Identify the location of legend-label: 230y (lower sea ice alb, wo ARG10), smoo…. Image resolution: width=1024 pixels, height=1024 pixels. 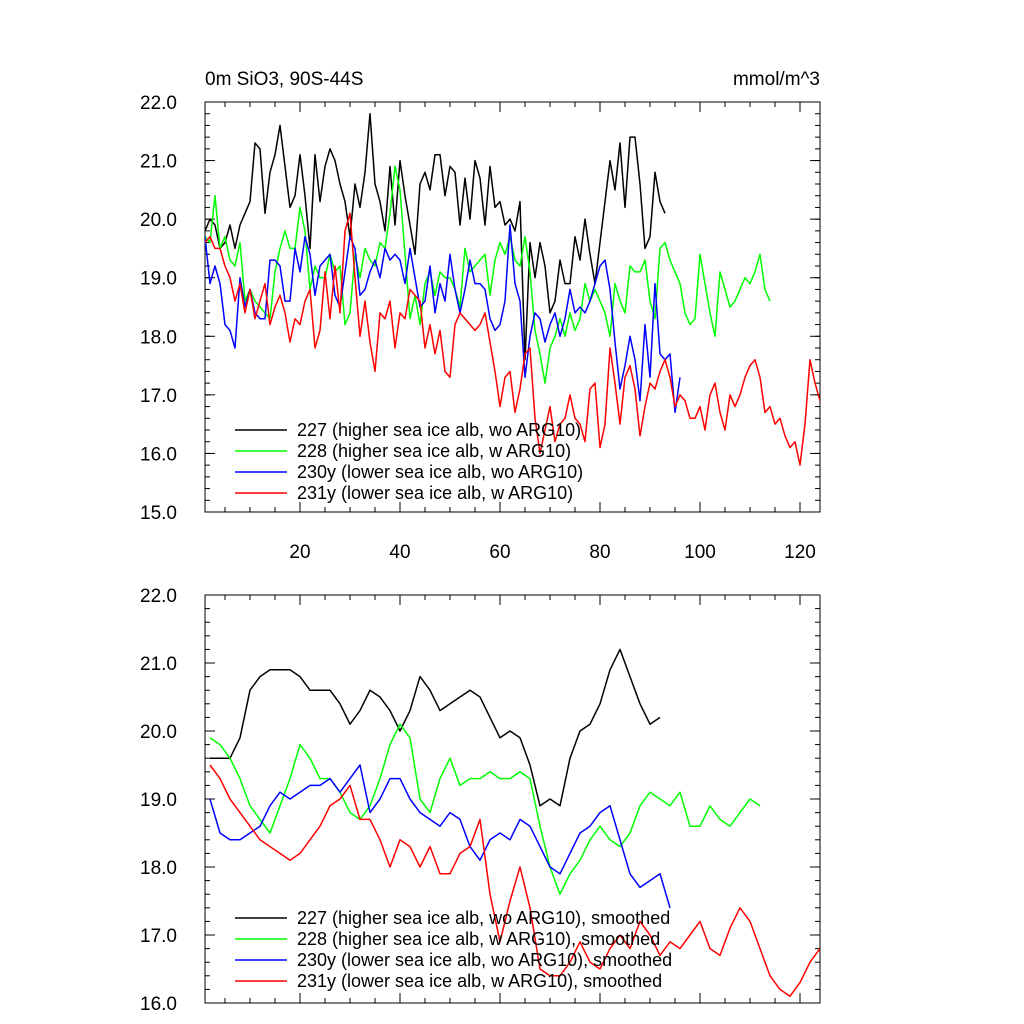
(484, 960).